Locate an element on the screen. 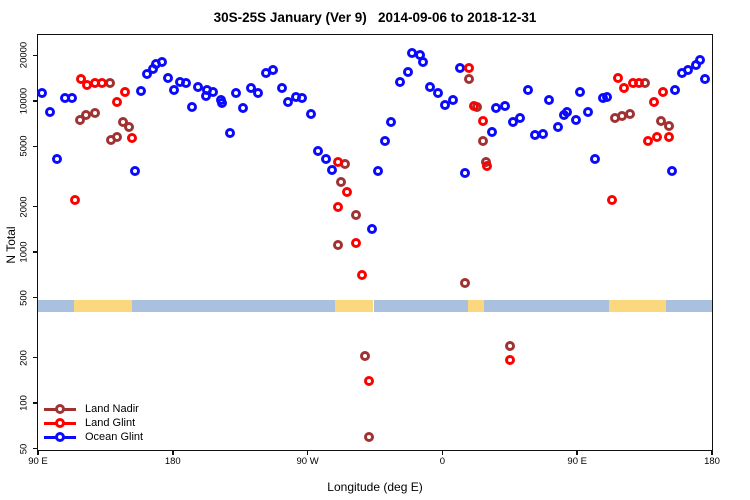  surface-band-ocean is located at coordinates (688, 306).